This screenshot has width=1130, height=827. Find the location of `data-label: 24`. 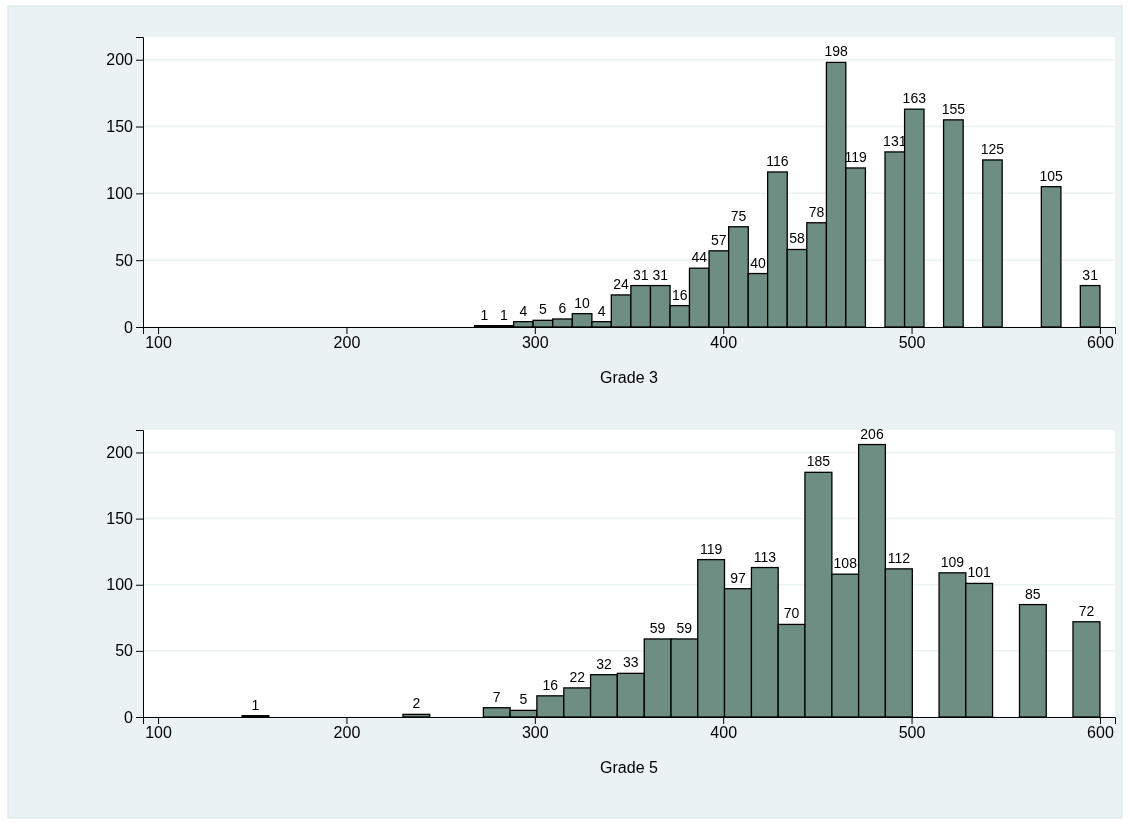

data-label: 24 is located at coordinates (621, 283).